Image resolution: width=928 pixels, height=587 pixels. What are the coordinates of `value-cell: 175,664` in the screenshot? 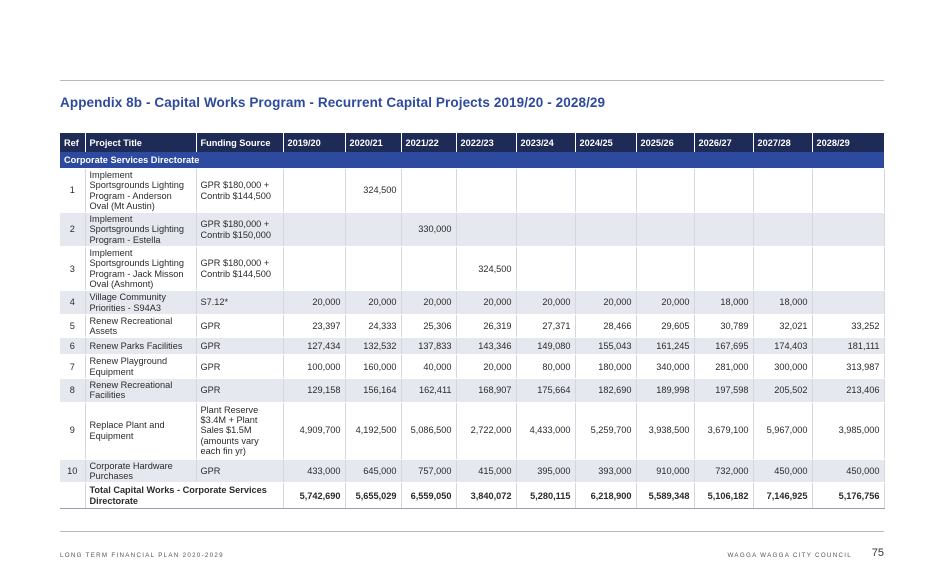 It's located at (546, 390).